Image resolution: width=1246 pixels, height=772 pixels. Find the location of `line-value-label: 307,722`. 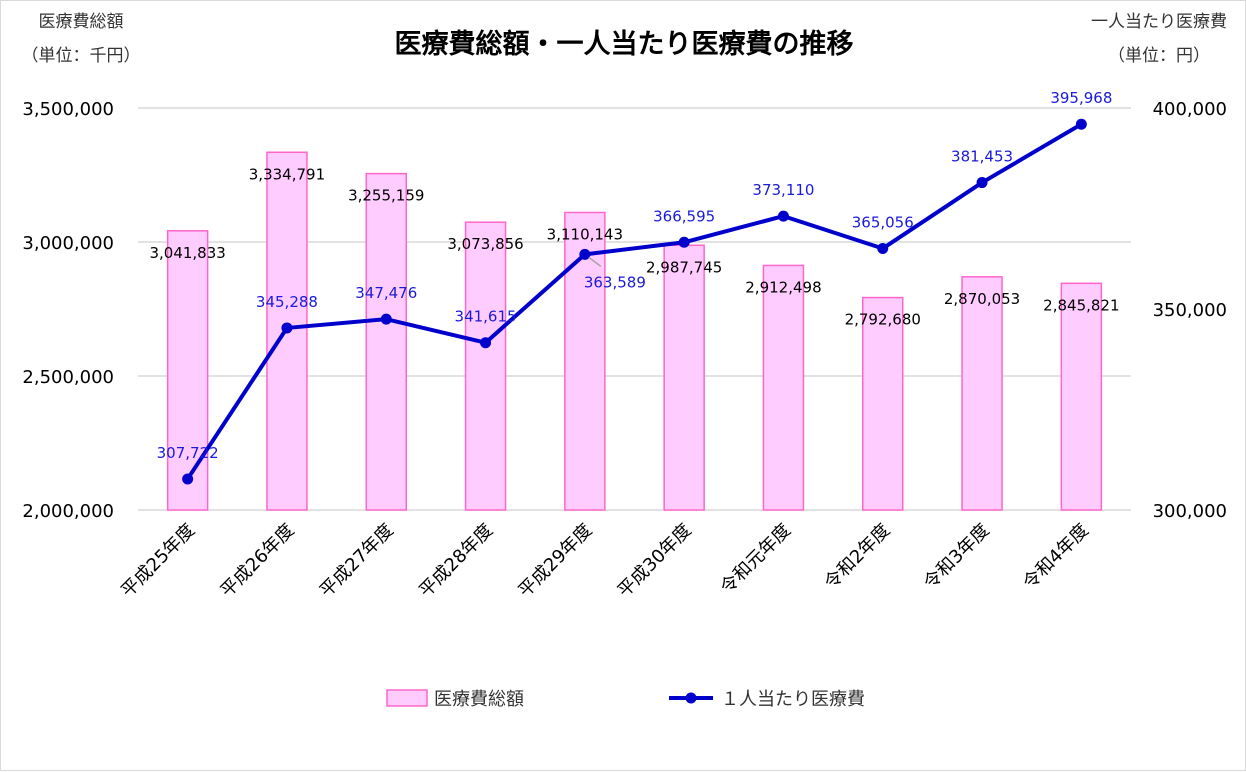

line-value-label: 307,722 is located at coordinates (188, 453).